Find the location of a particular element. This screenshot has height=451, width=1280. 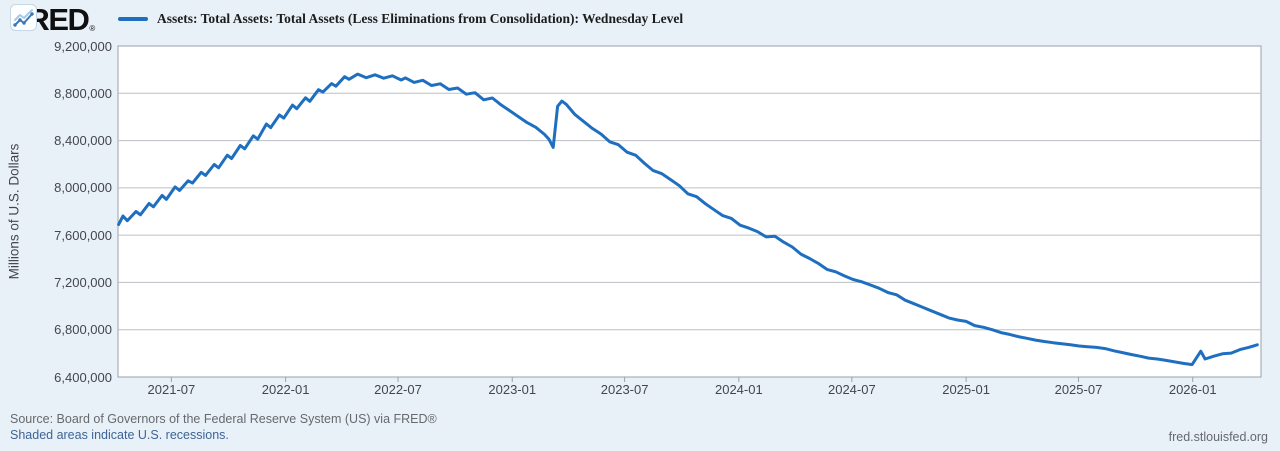

x-tick-label: 2023-01 is located at coordinates (512, 389).